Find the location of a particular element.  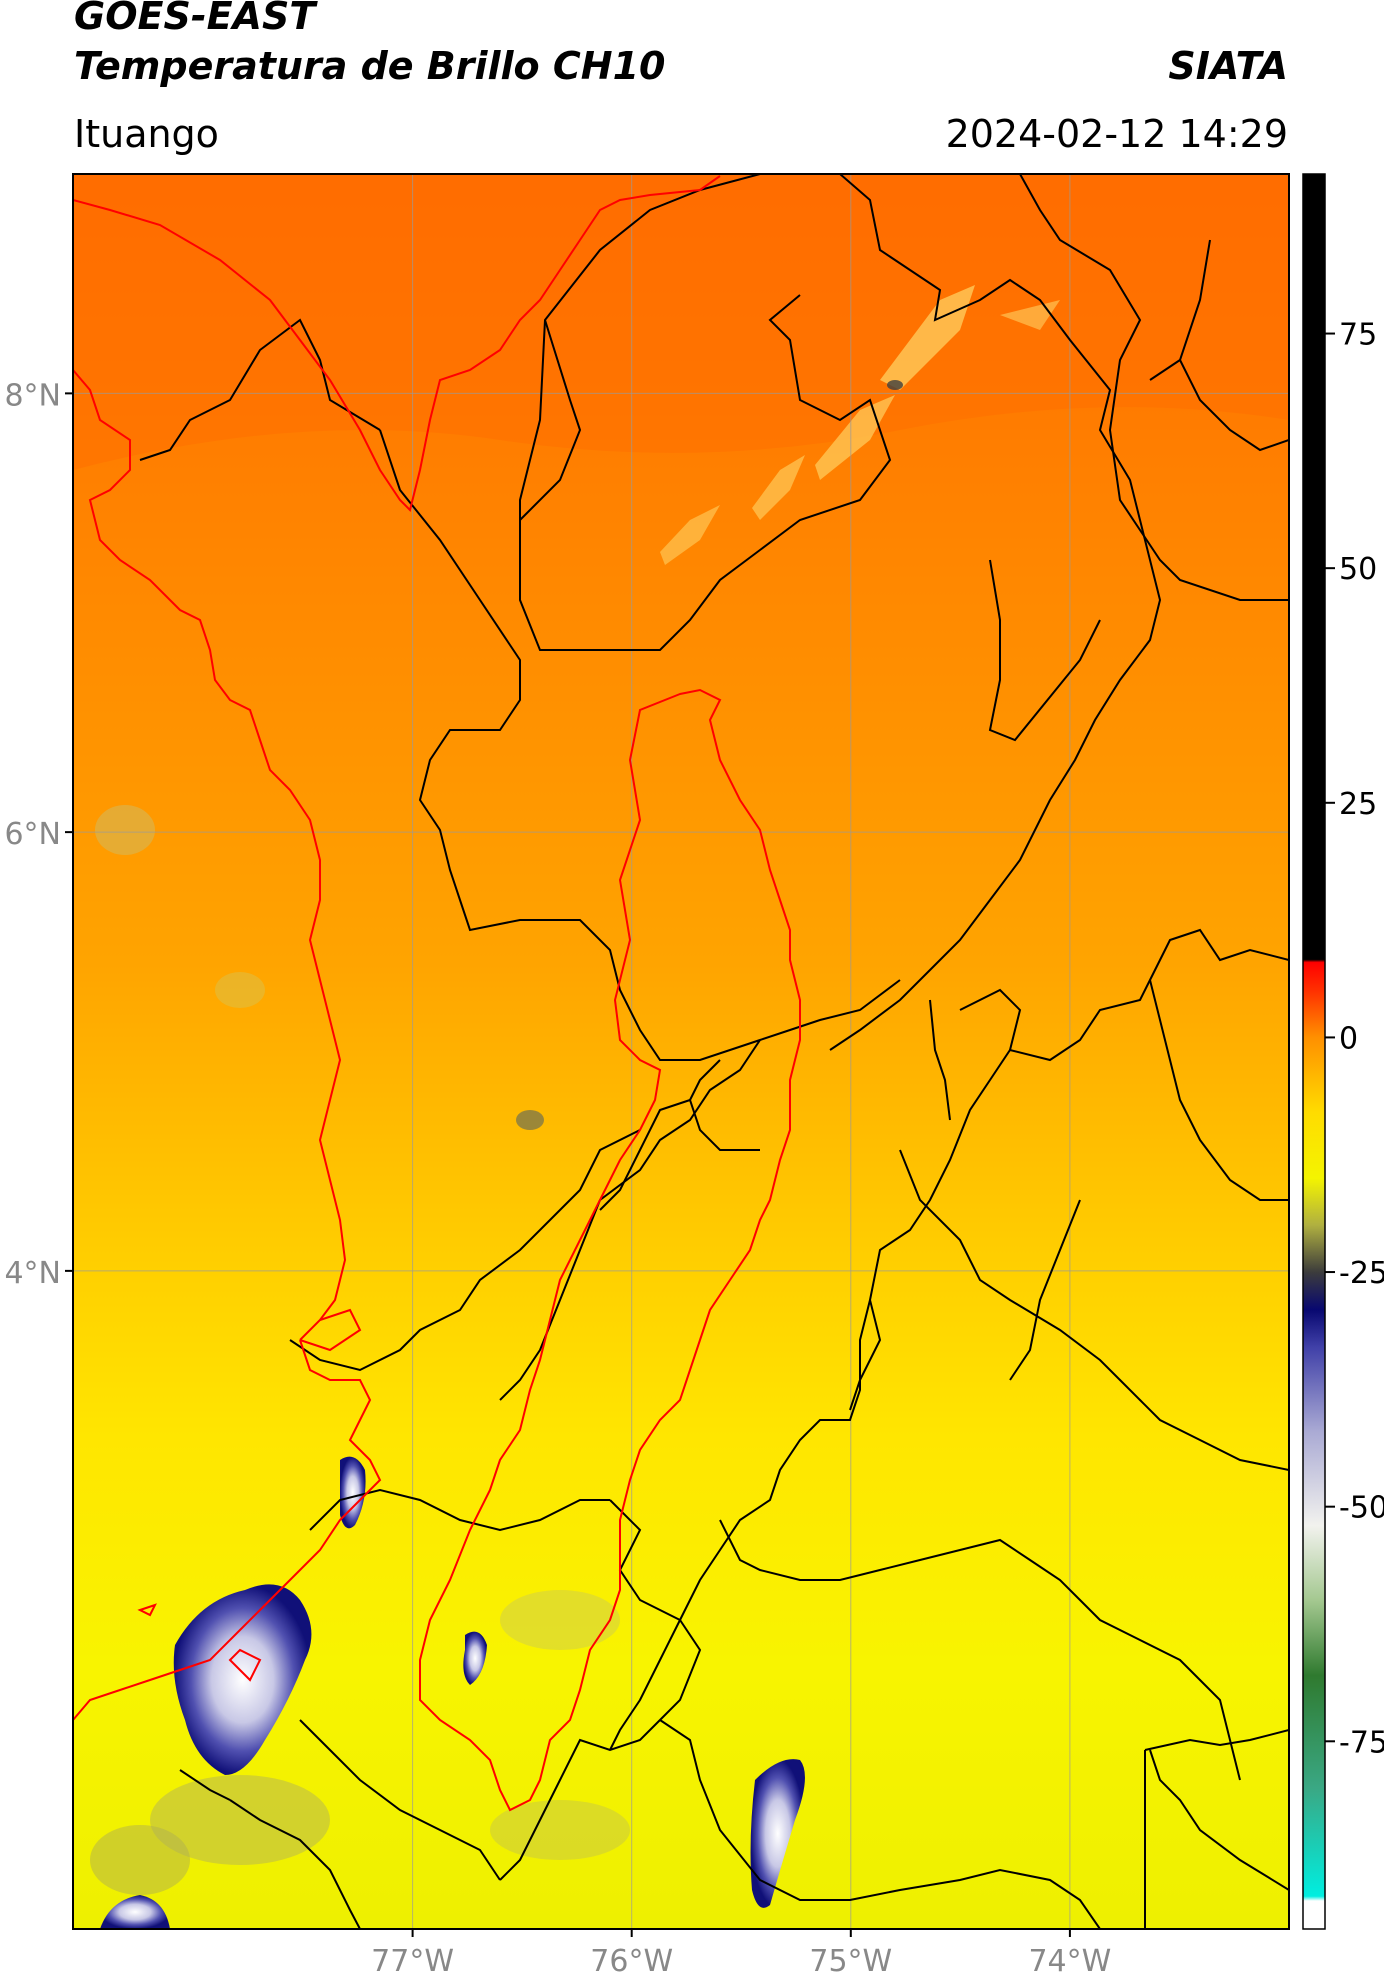

colorbar-tick-label: 0 is located at coordinates (1348, 1038).